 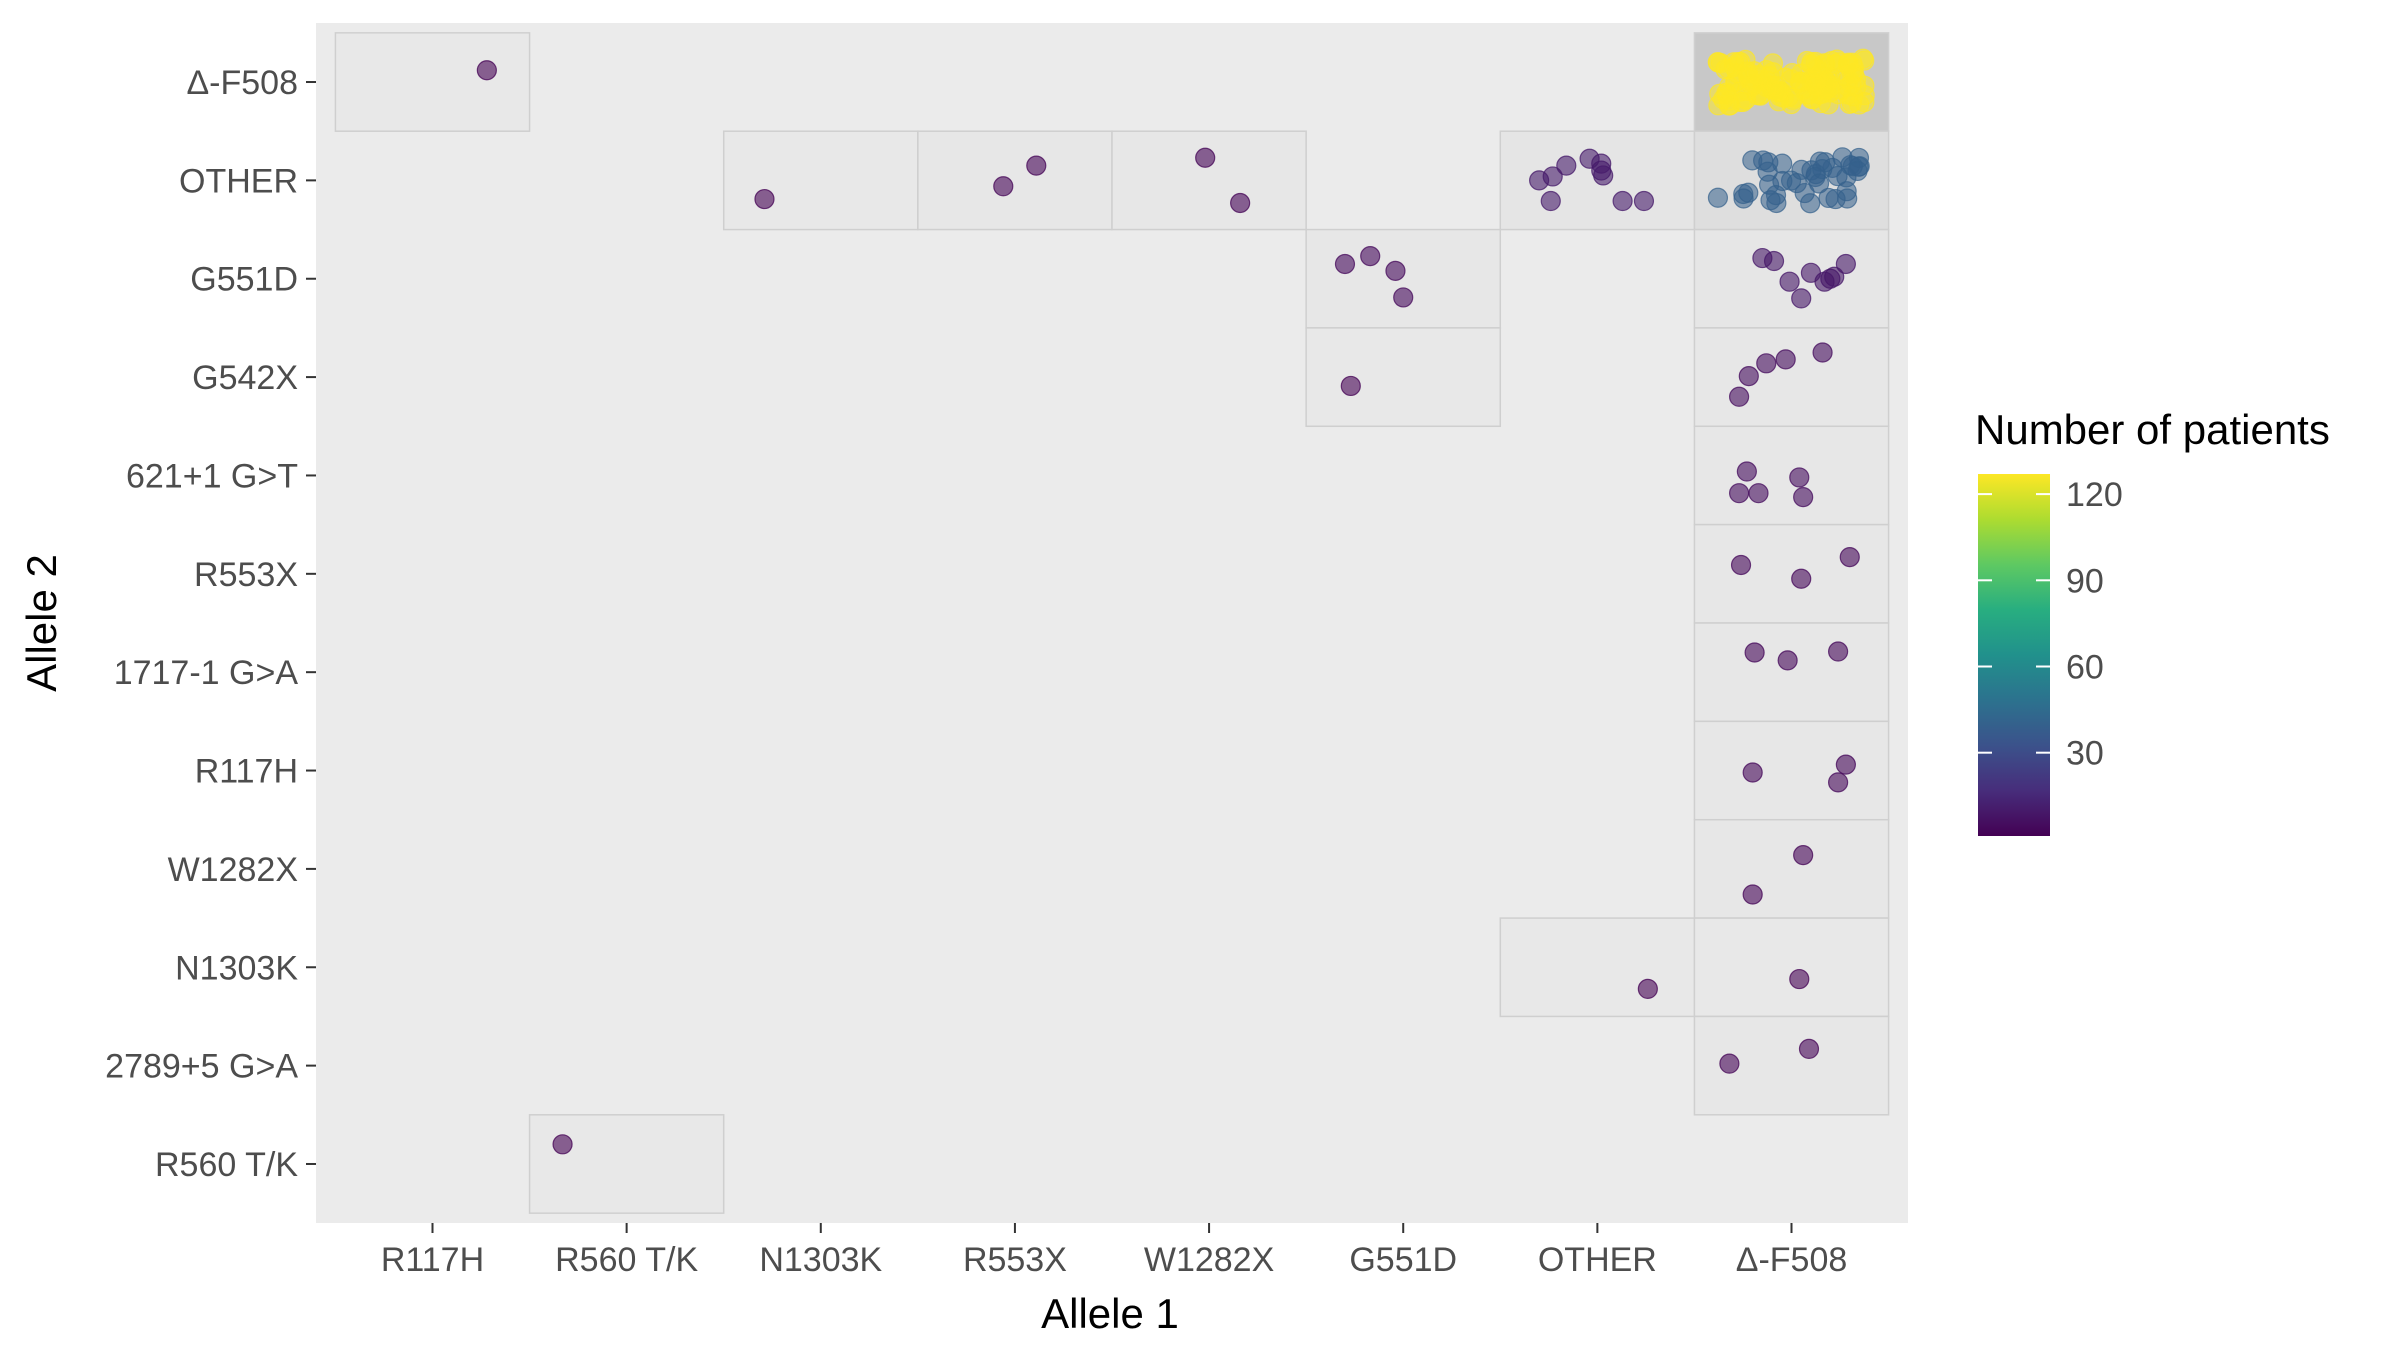 What do you see at coordinates (2085, 581) in the screenshot?
I see `legend-tick-label: 90` at bounding box center [2085, 581].